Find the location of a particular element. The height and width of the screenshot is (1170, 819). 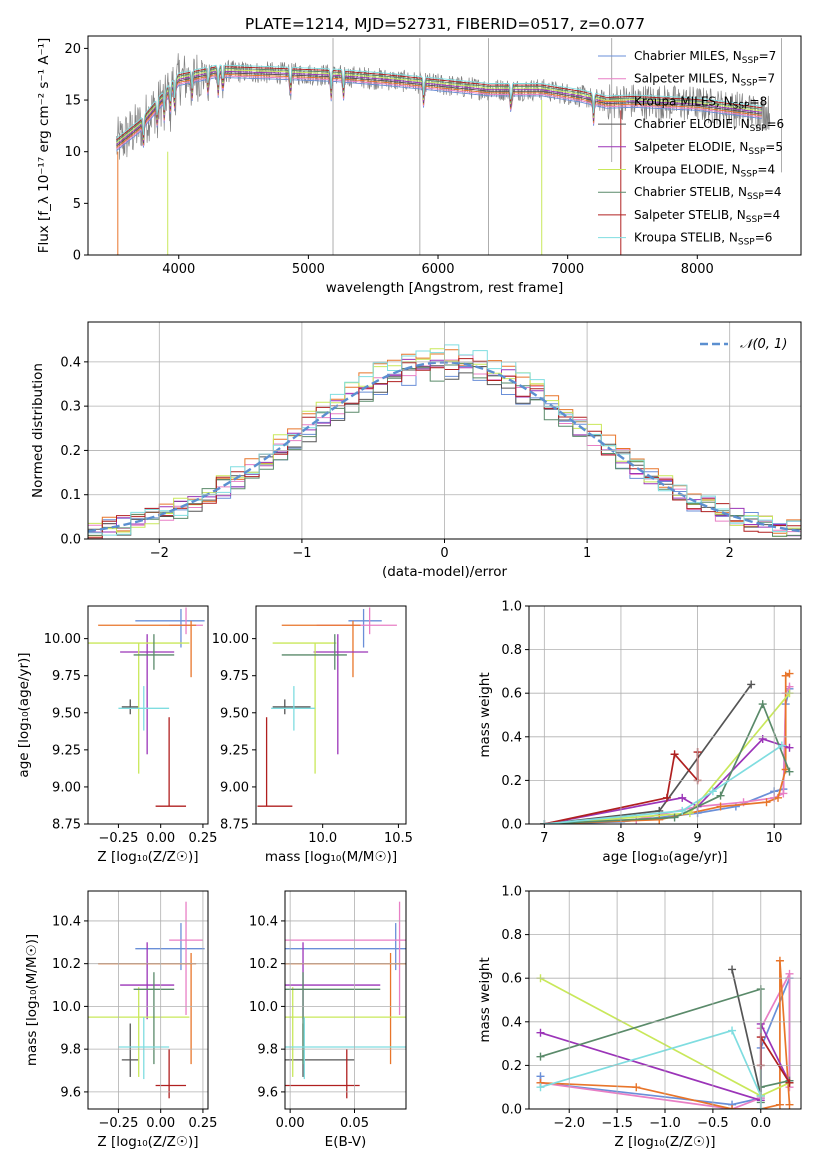

y-tick-label: 9.25 is located at coordinates (234, 750).